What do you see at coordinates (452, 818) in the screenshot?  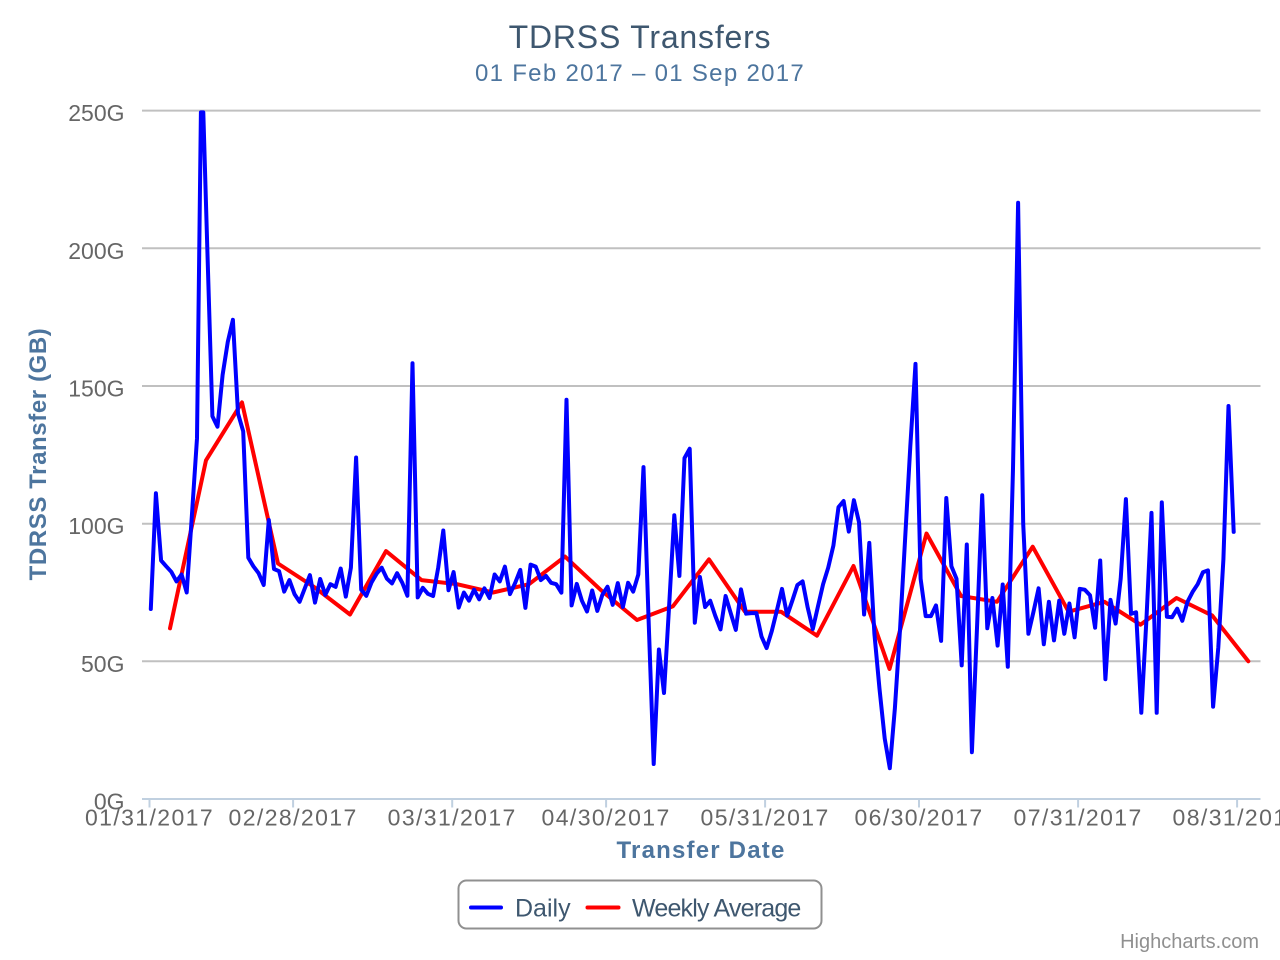 I see `svg-text: 03/31/2017` at bounding box center [452, 818].